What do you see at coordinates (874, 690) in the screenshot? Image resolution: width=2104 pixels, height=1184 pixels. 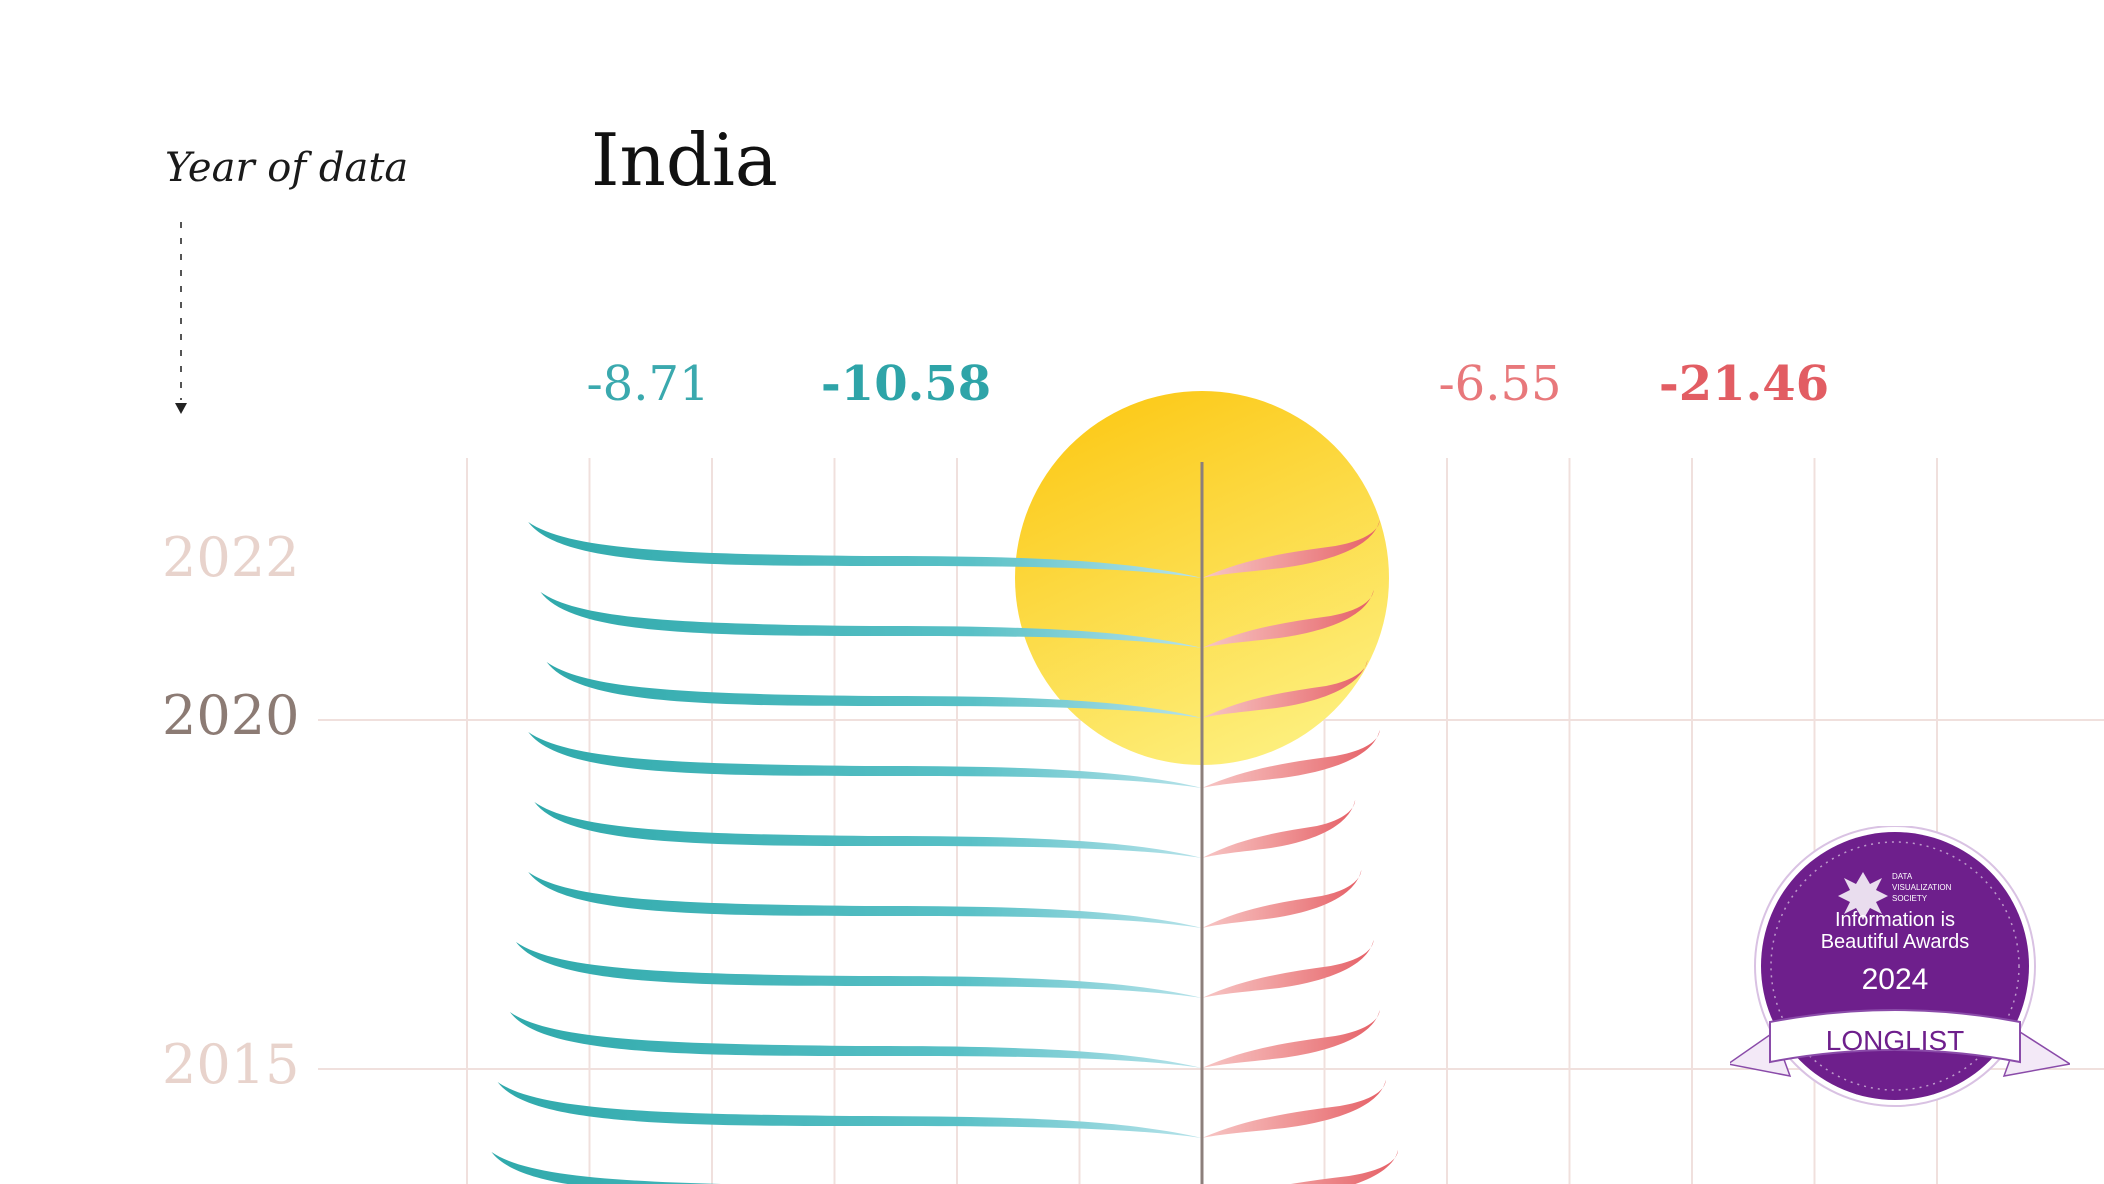 I see `leaf-left-2020` at bounding box center [874, 690].